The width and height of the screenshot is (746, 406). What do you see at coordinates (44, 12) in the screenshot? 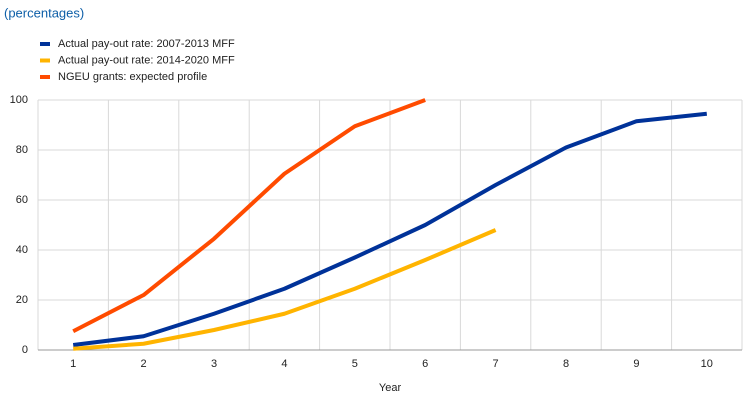
I see `chart-subtitle: (percentages)` at bounding box center [44, 12].